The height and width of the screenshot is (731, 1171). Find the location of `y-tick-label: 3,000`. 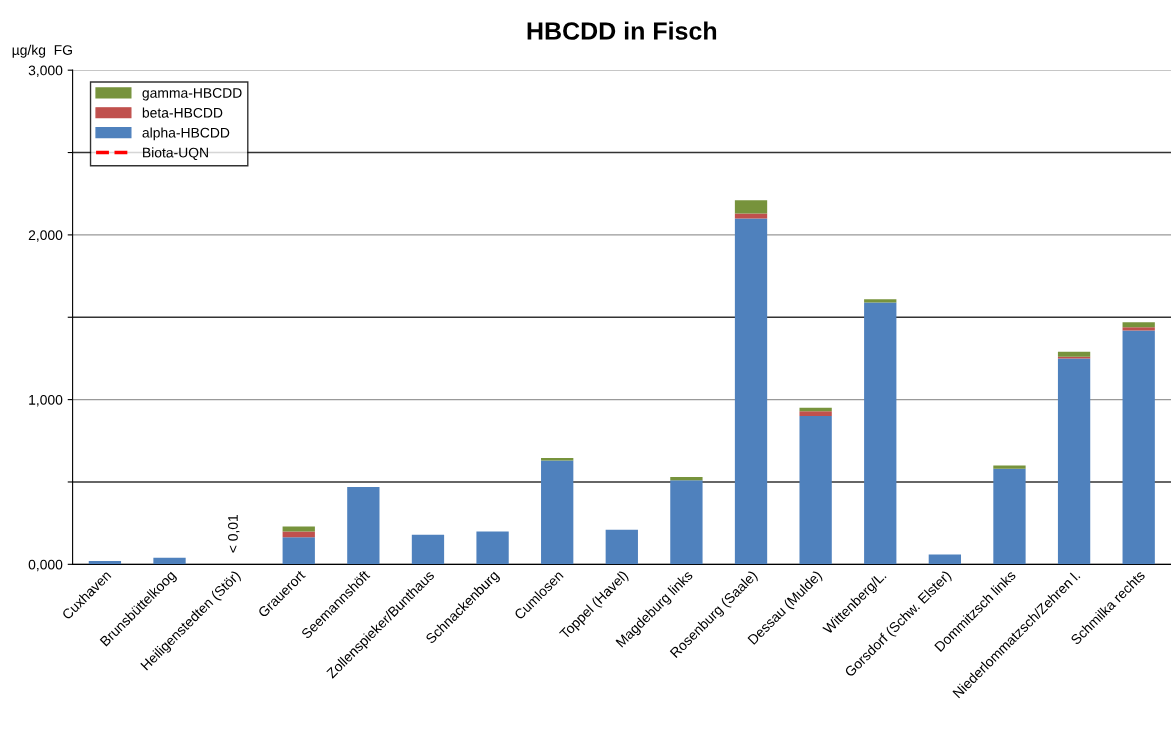

y-tick-label: 3,000 is located at coordinates (45, 71).